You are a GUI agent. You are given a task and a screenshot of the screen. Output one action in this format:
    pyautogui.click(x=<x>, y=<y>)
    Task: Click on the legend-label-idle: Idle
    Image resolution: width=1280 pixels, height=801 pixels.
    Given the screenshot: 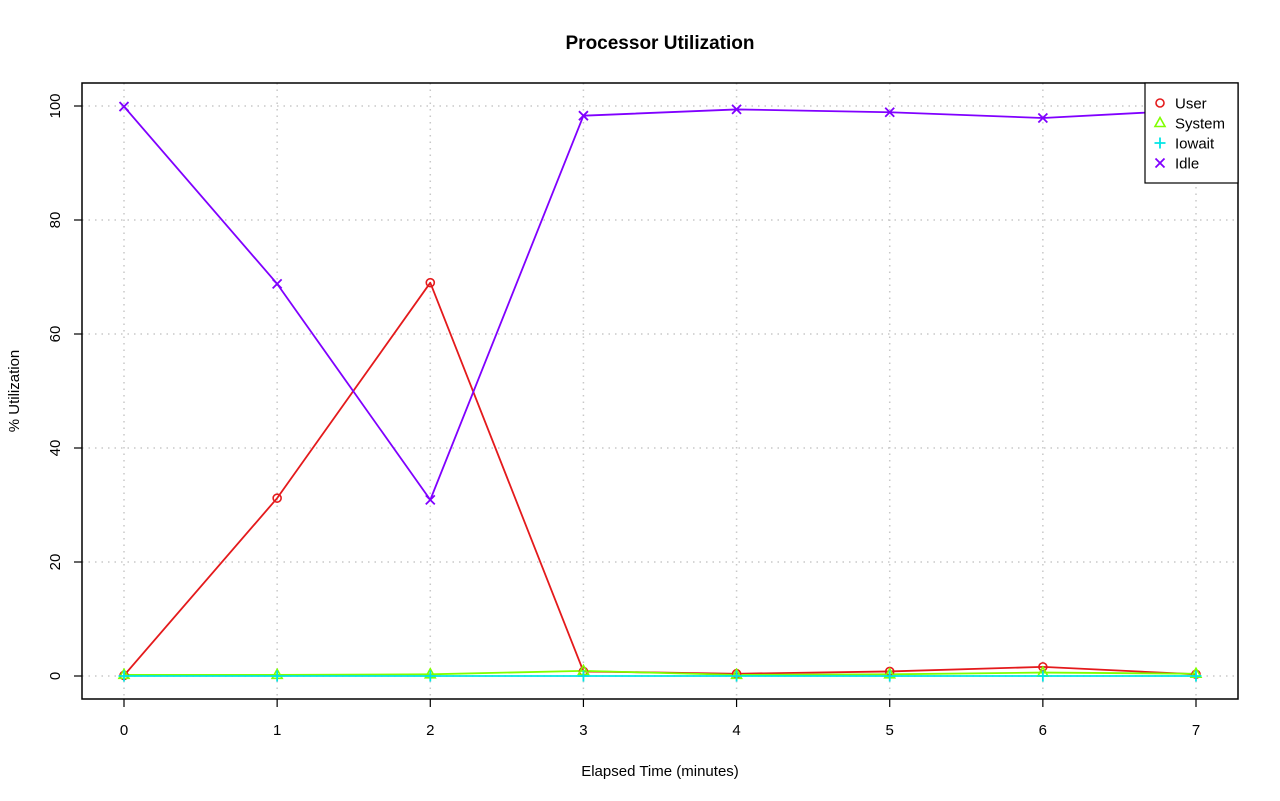 What is the action you would take?
    pyautogui.click(x=1187, y=164)
    